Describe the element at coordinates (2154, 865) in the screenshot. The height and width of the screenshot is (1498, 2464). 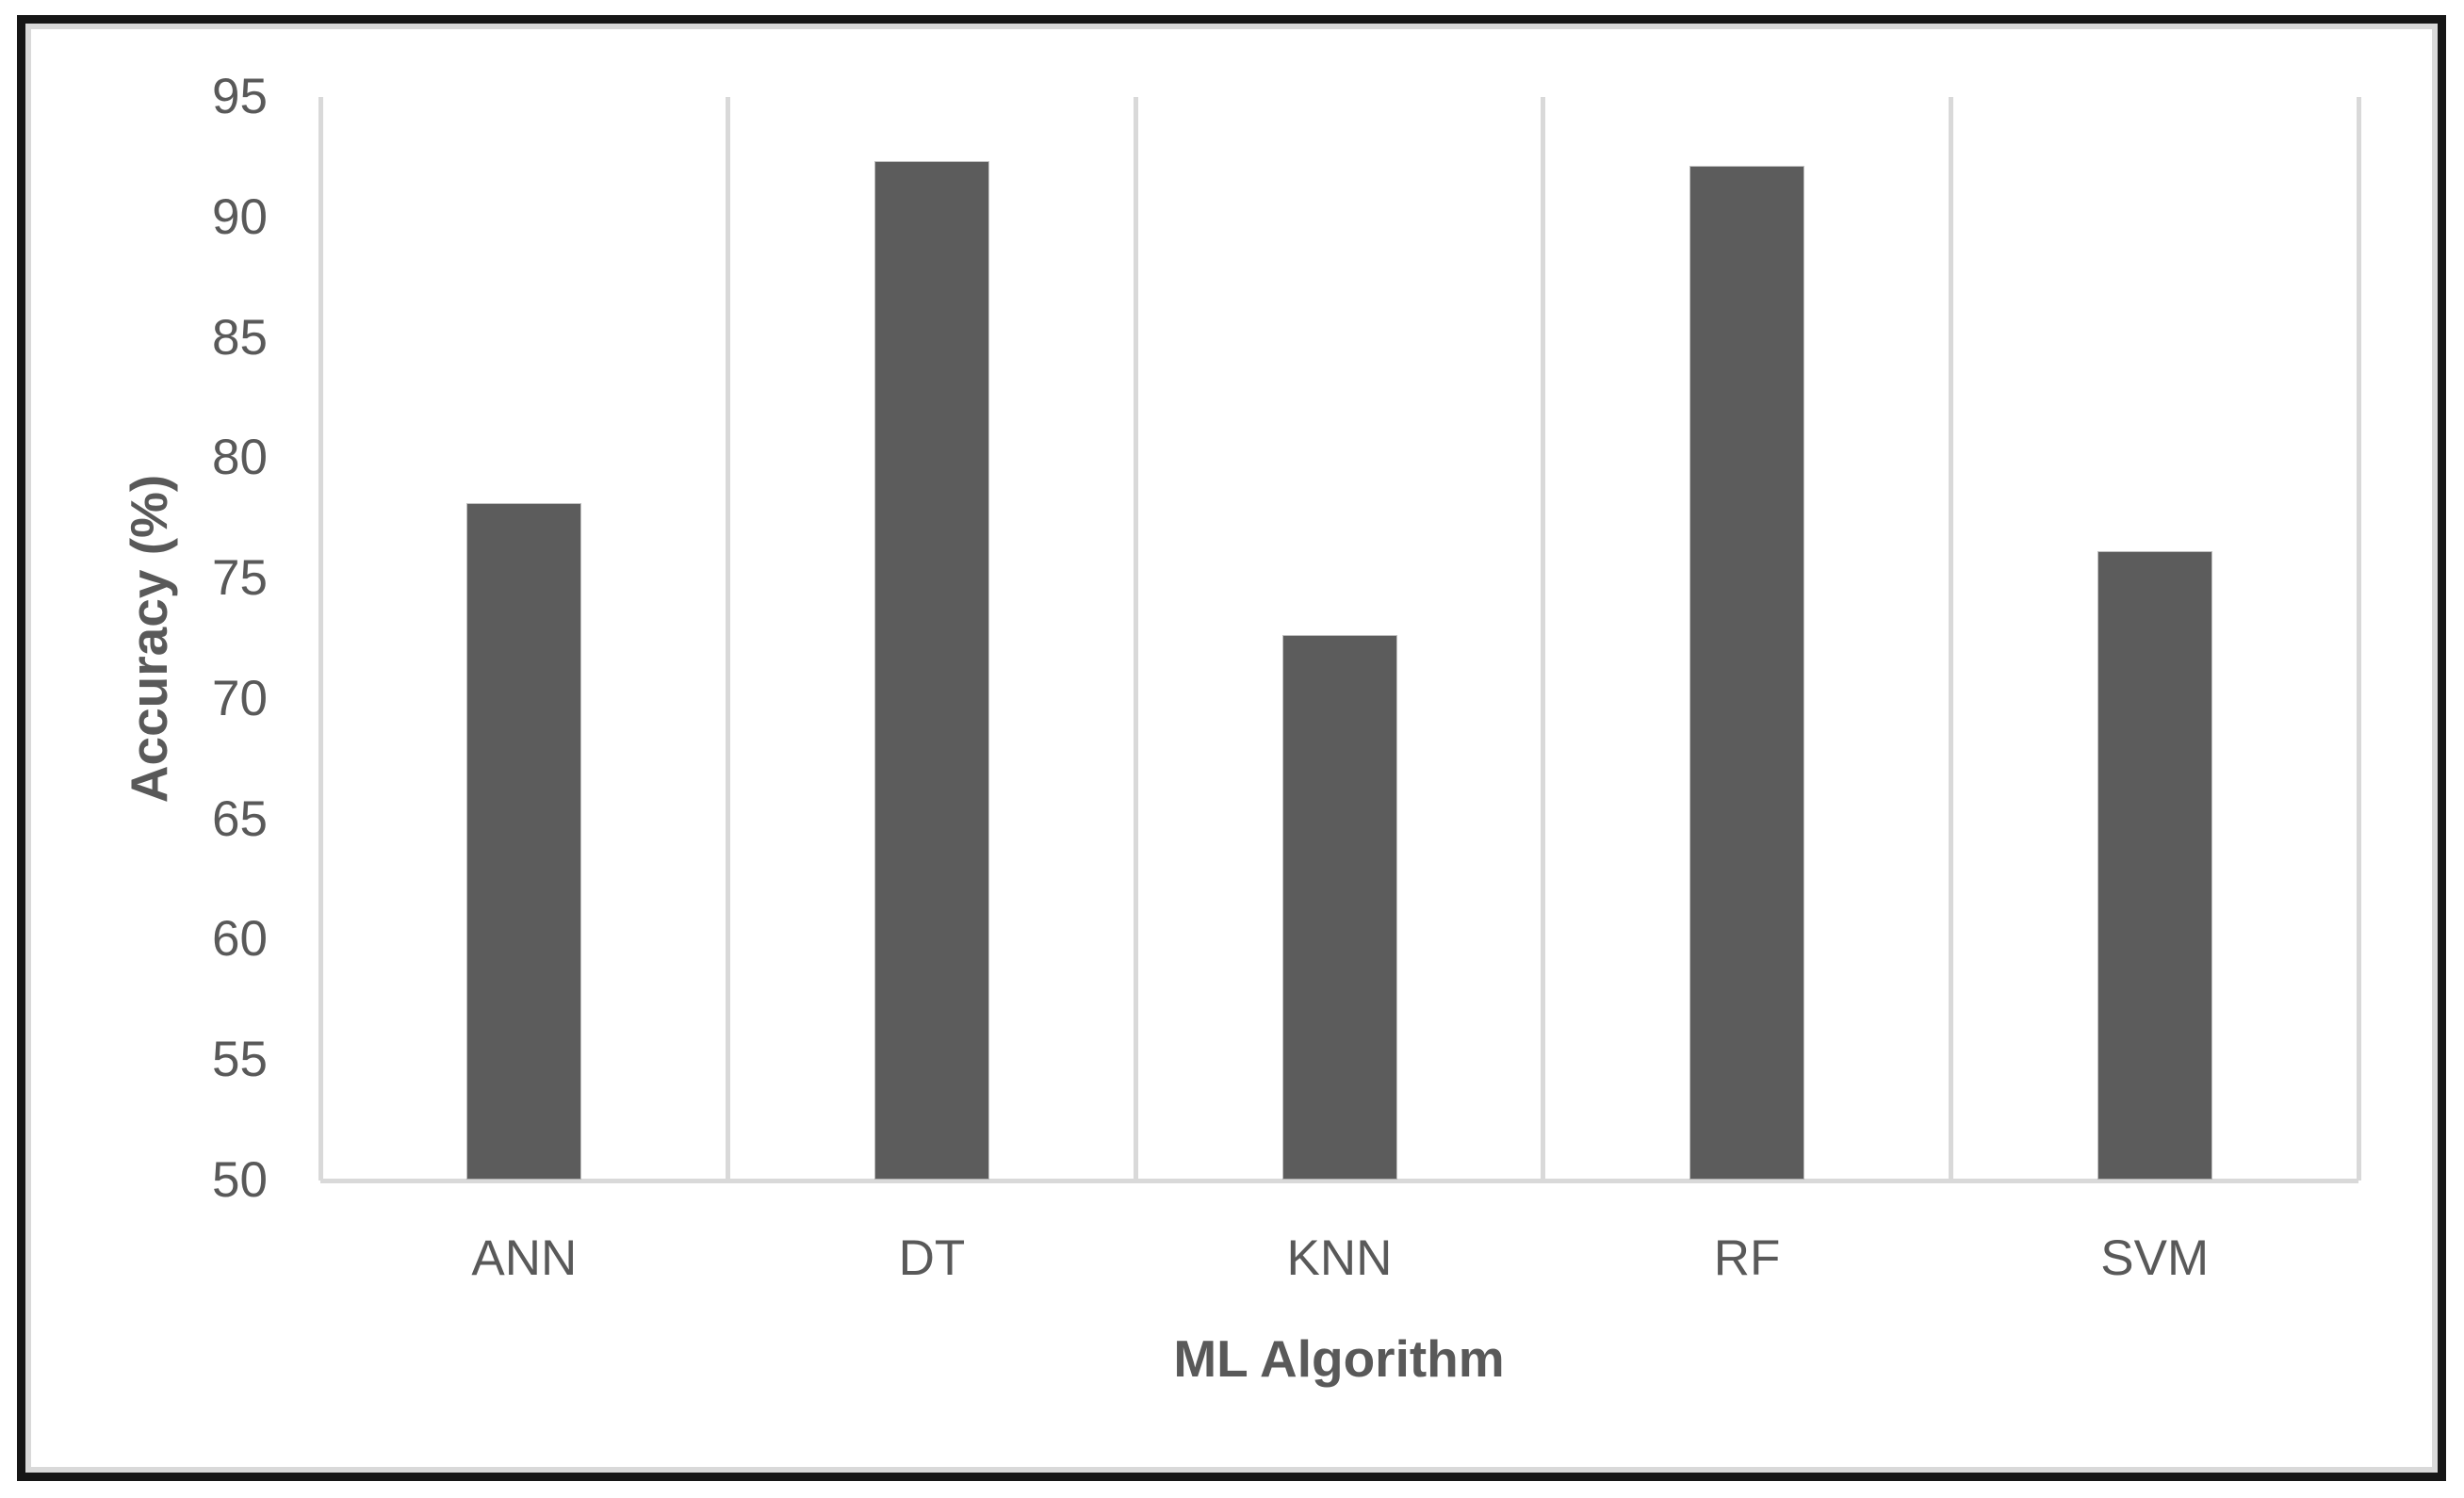
I see `bar-svm` at that location.